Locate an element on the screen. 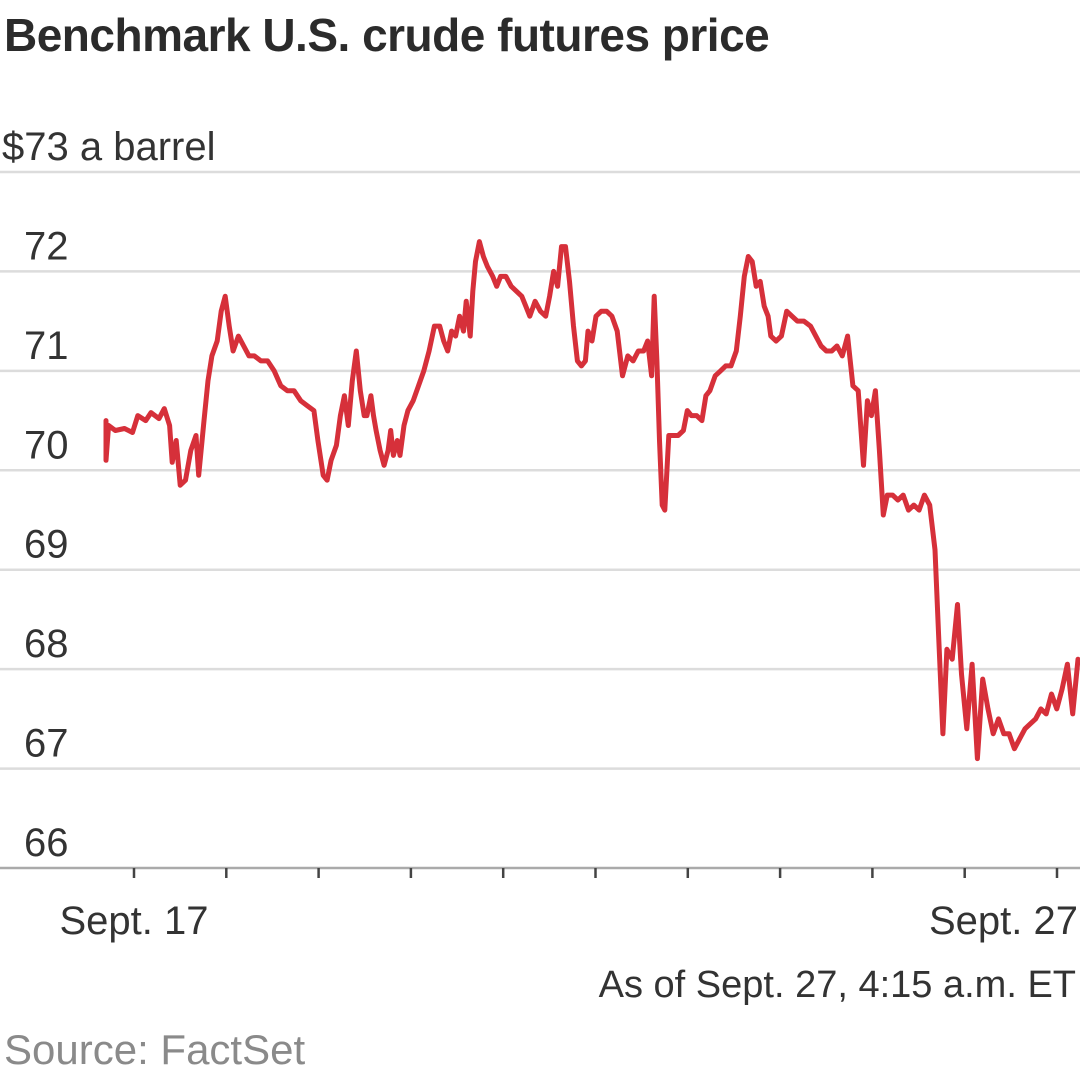  y-tick-label: $73 a barrel is located at coordinates (108, 147).